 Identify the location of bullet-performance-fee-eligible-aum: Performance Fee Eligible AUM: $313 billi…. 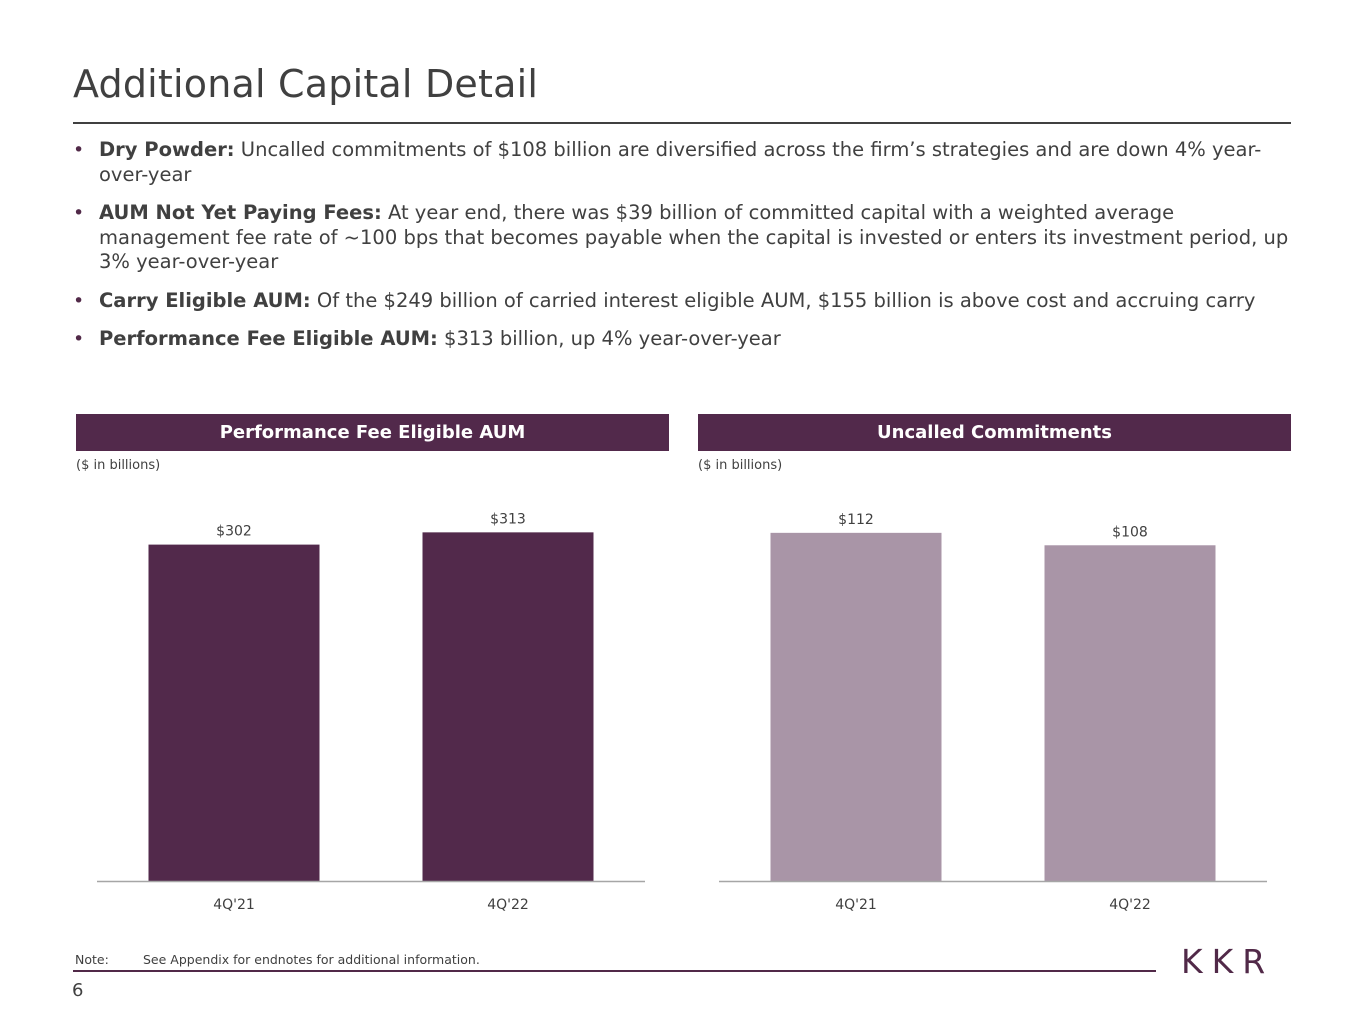
(683, 339).